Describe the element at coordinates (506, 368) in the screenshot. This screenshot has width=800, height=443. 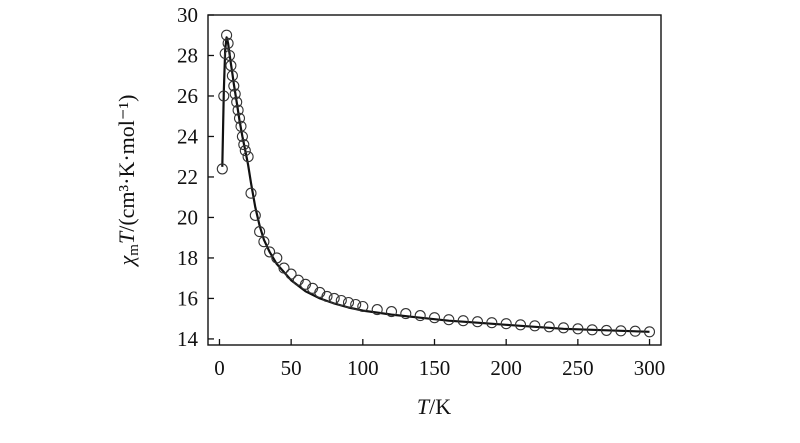
I see `x-tick-label: 200` at that location.